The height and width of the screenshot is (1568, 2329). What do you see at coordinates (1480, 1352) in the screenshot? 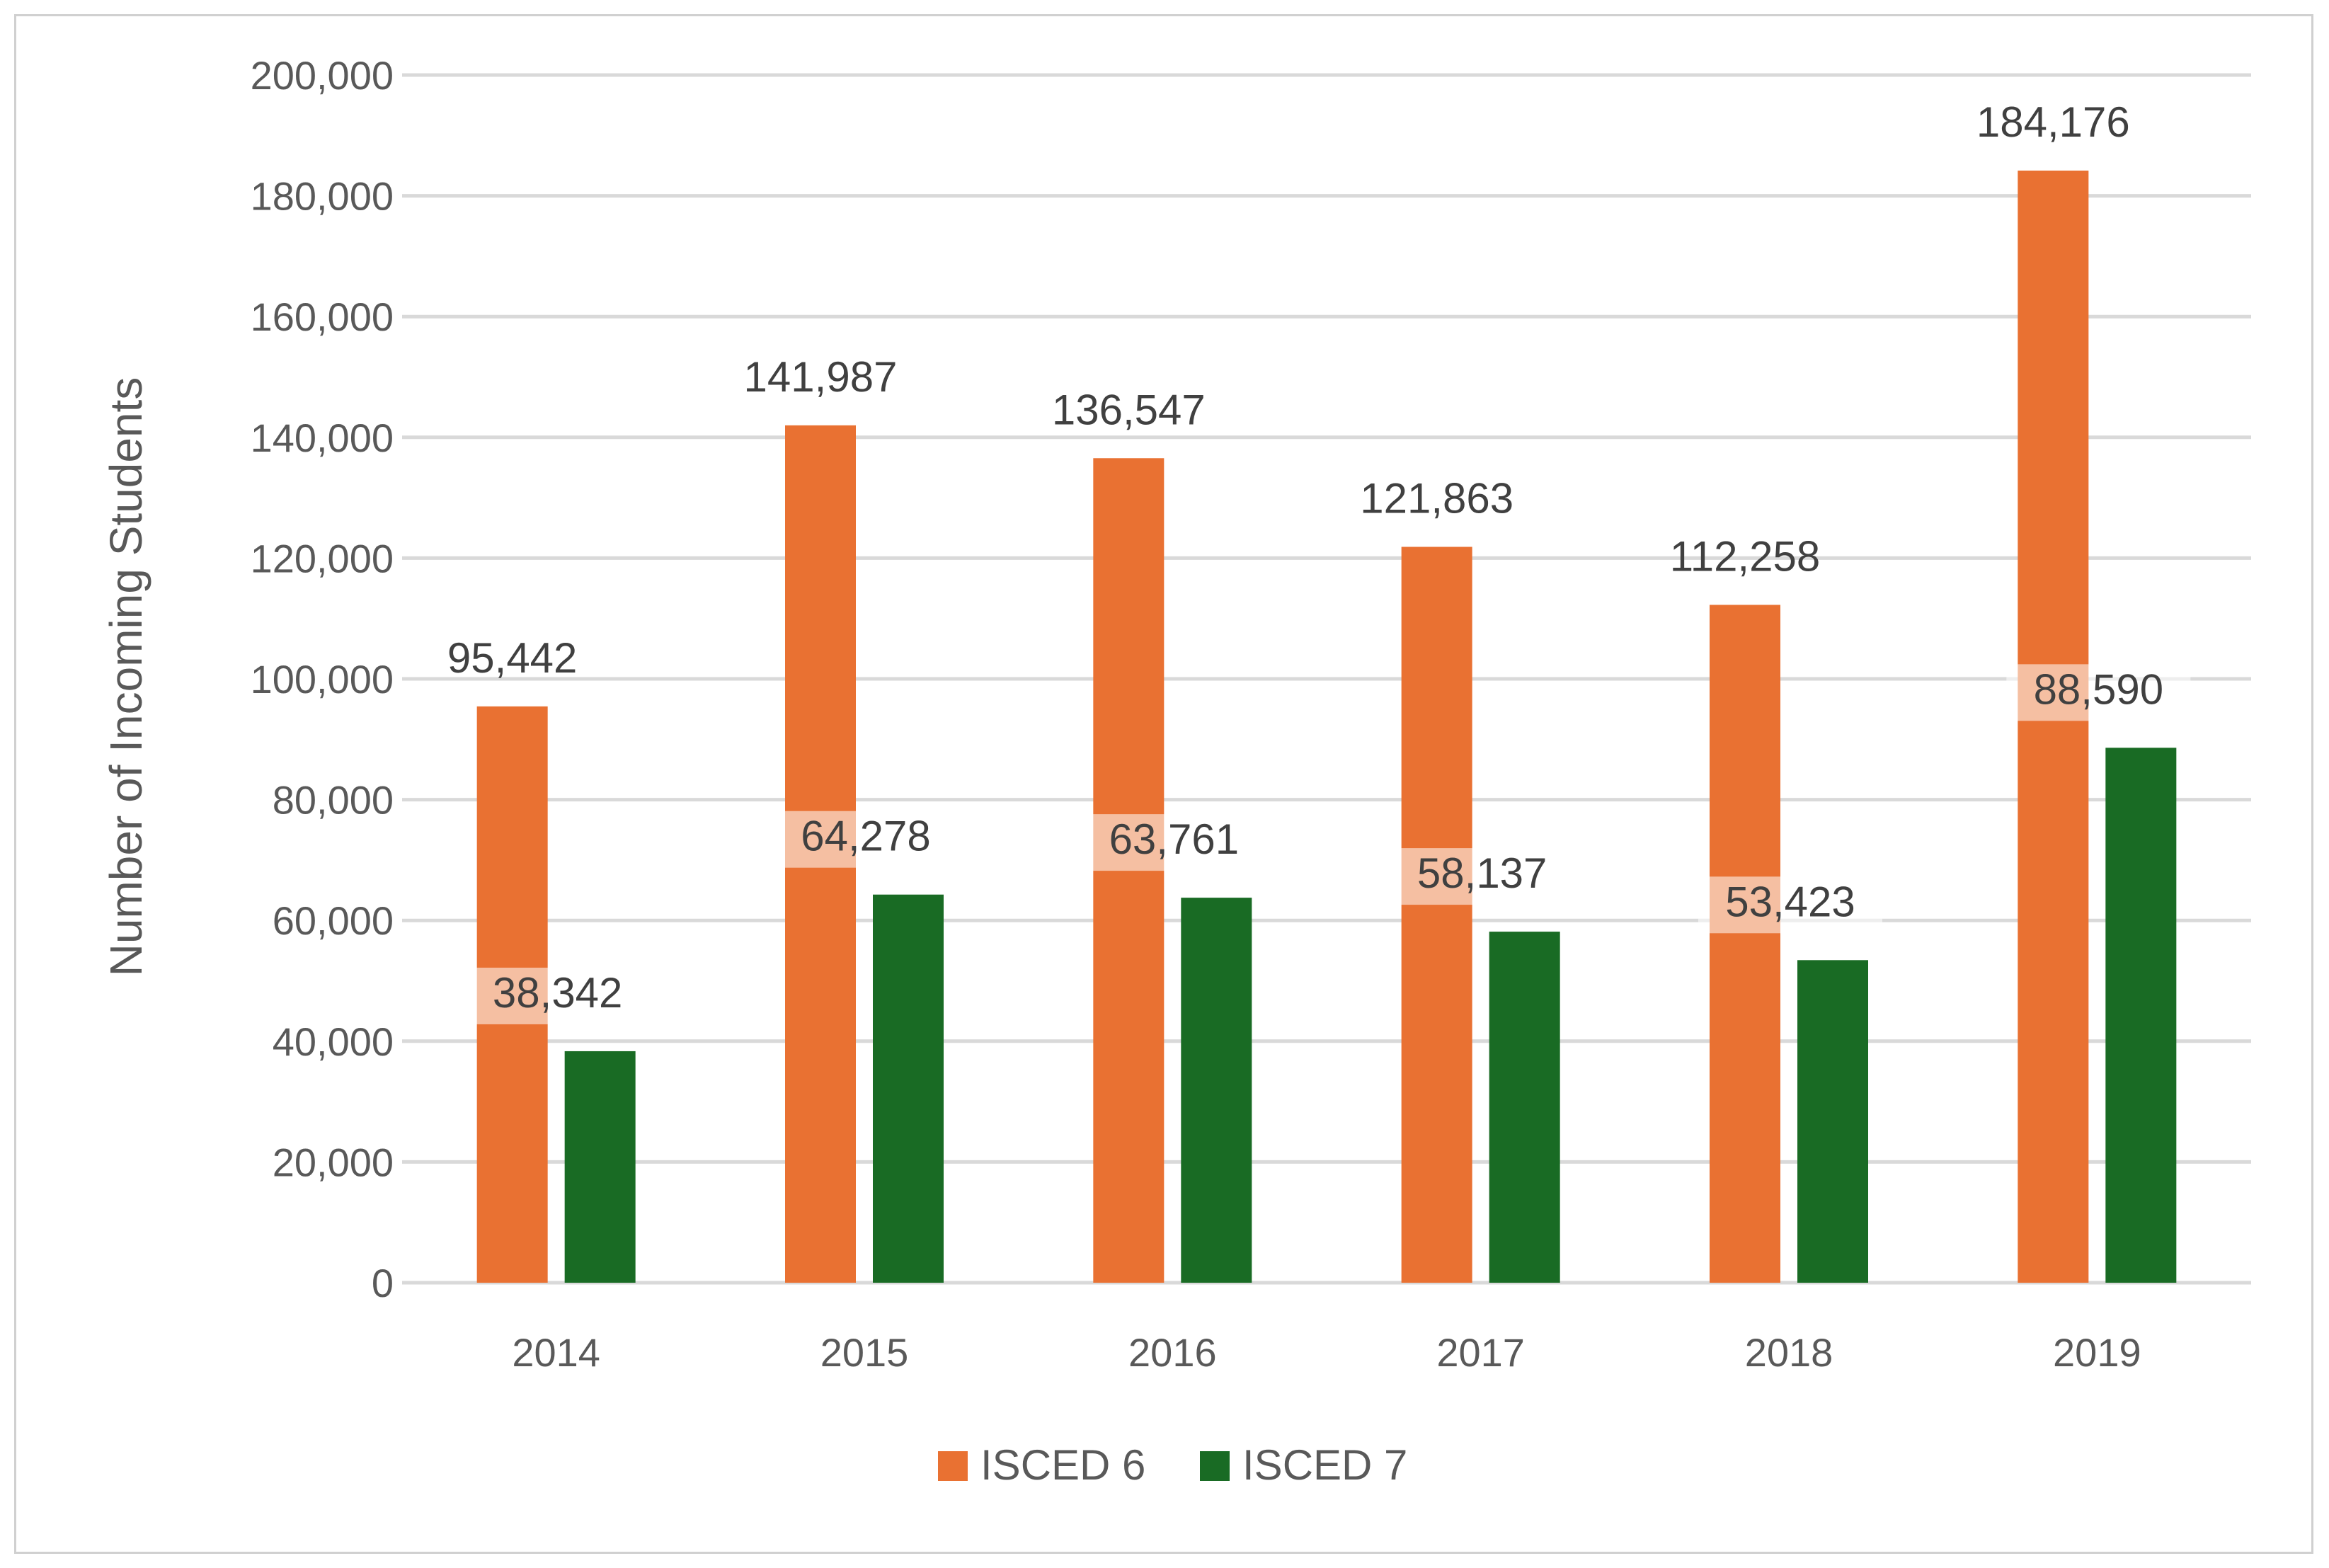
I see `x-tick-label: 2017` at bounding box center [1480, 1352].